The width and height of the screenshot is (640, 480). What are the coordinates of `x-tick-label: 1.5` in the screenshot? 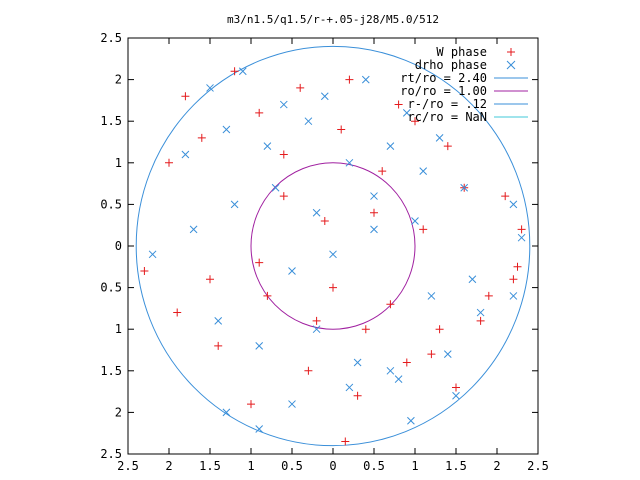 It's located at (210, 466).